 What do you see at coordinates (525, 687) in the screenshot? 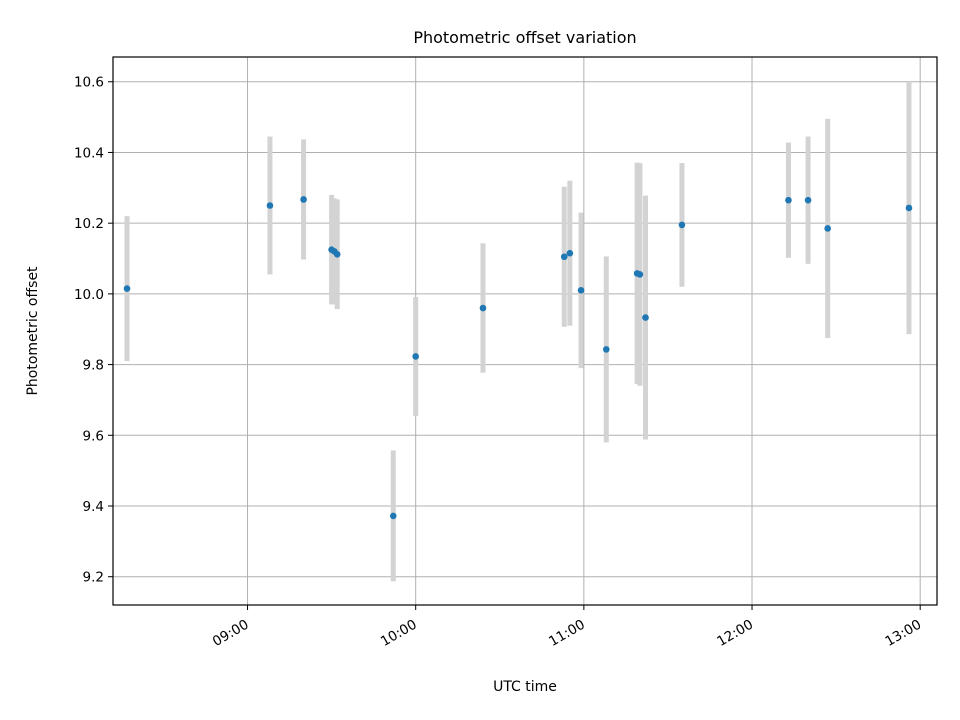
I see `x-axis-label: UTC time` at bounding box center [525, 687].